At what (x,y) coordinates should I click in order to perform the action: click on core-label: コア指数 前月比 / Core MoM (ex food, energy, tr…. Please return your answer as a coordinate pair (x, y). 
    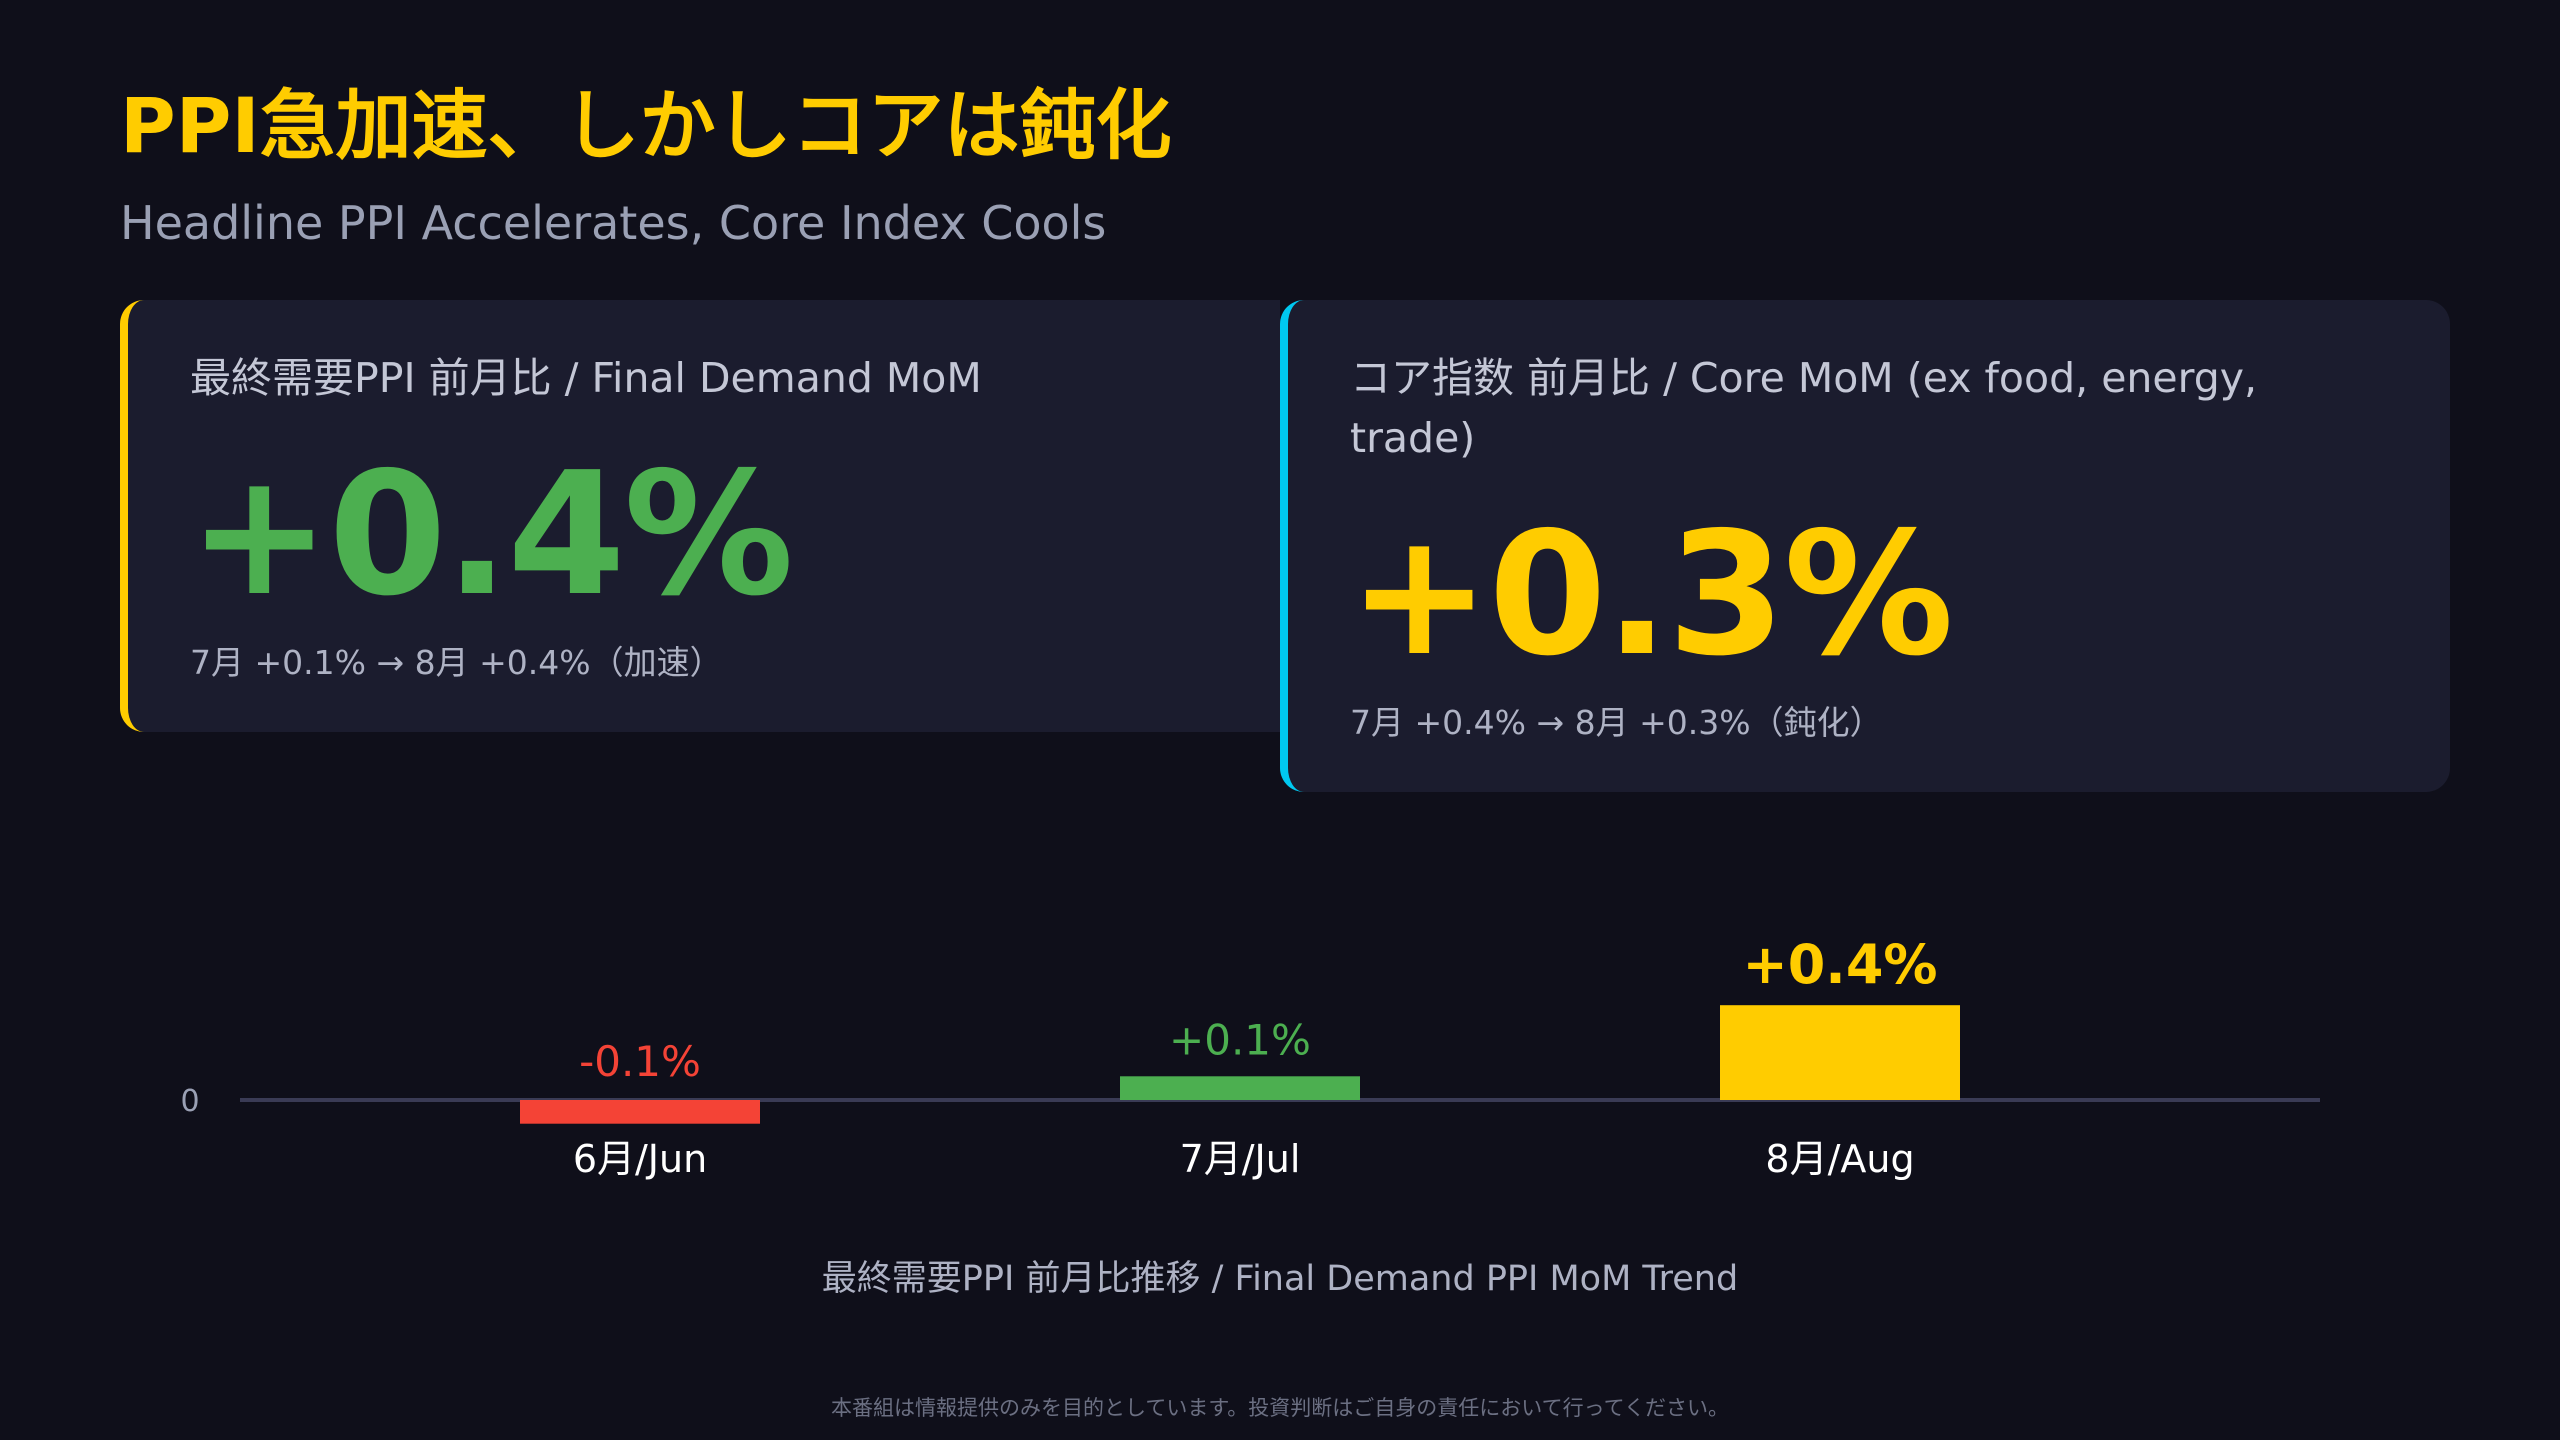
    Looking at the image, I should click on (1804, 408).